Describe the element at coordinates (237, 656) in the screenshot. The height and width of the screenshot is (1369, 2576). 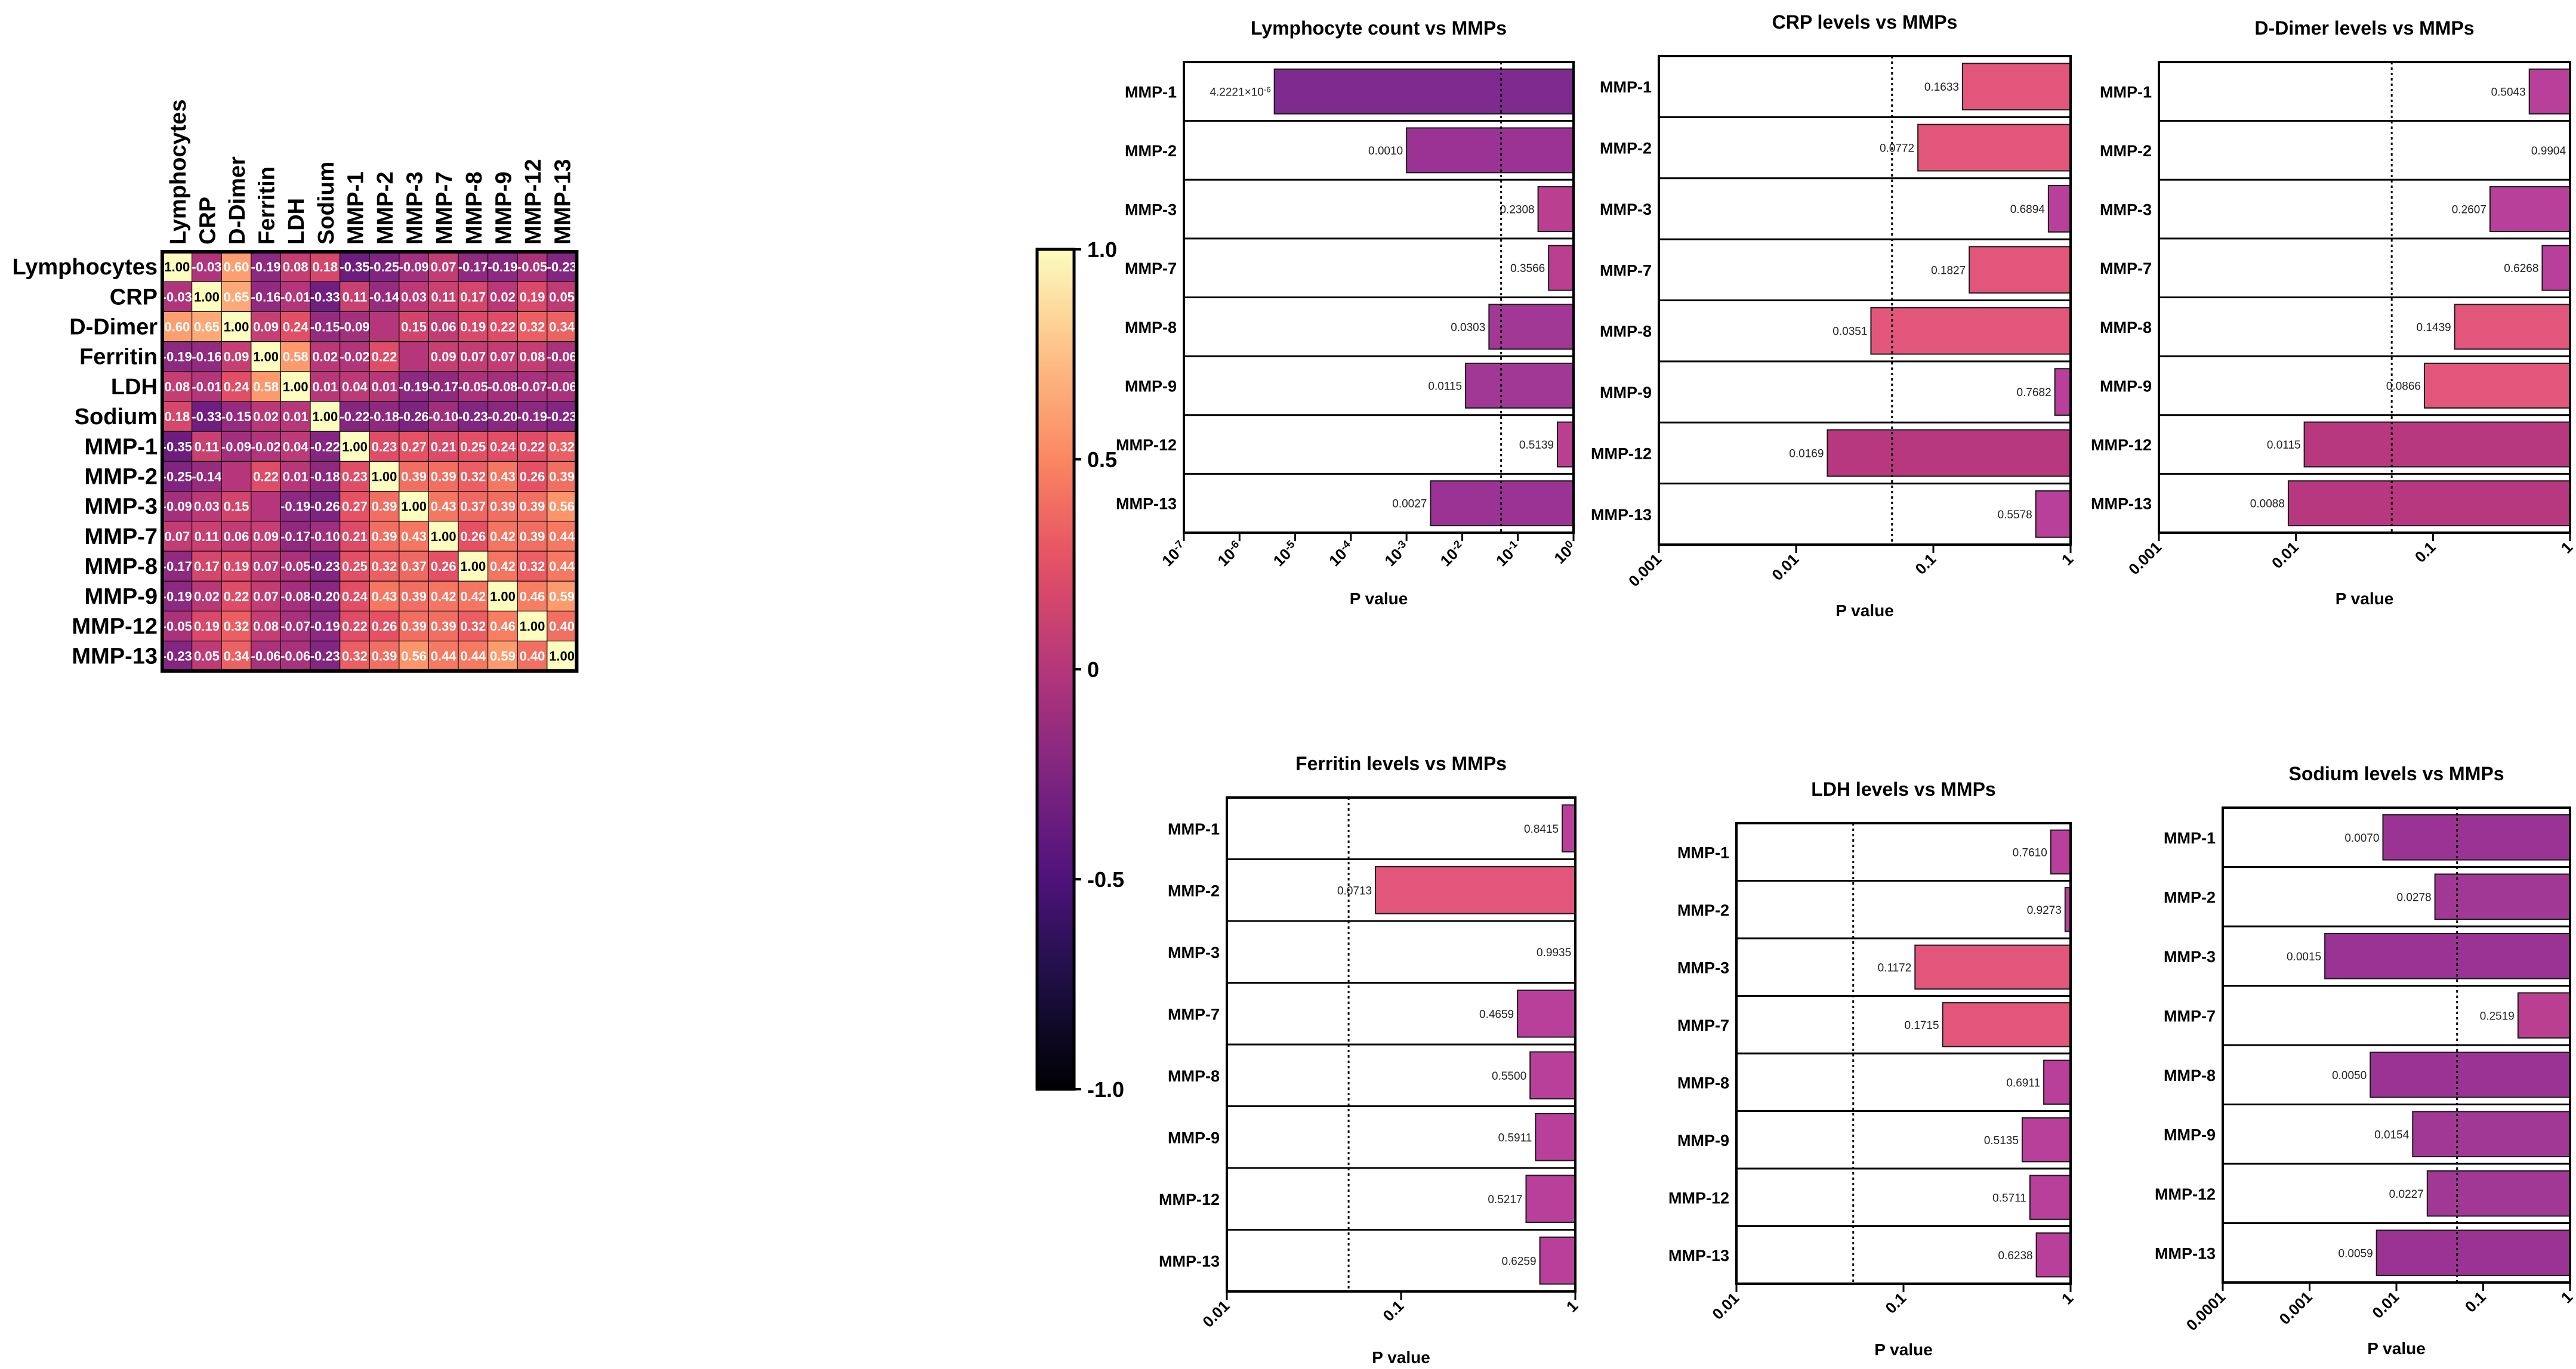
I see `heatmap-value: 0.34` at that location.